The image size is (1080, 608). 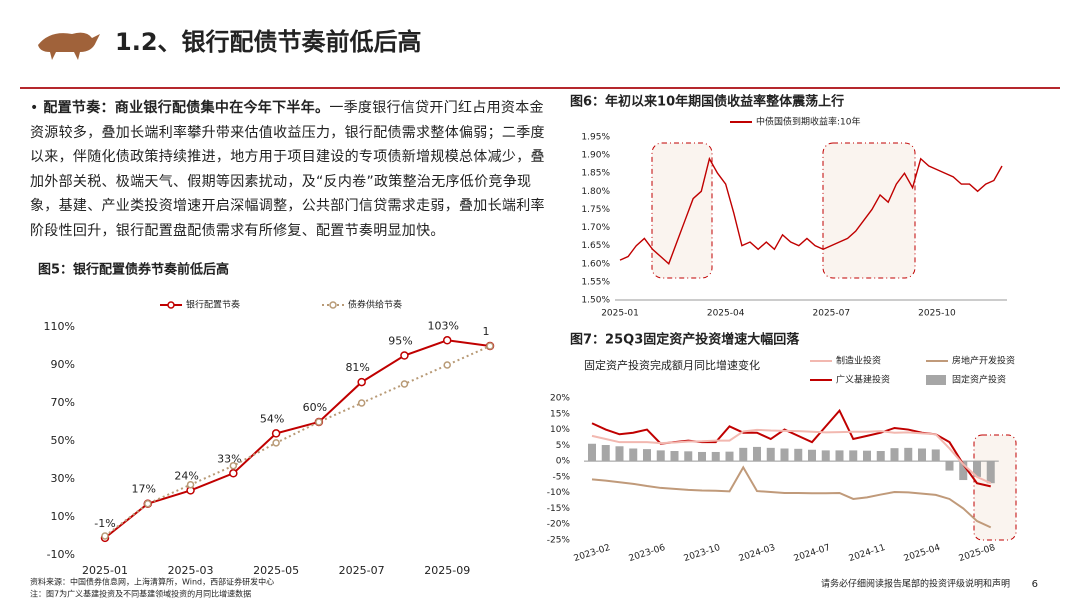 What do you see at coordinates (559, 509) in the screenshot?
I see `y-tick-label: -15%` at bounding box center [559, 509].